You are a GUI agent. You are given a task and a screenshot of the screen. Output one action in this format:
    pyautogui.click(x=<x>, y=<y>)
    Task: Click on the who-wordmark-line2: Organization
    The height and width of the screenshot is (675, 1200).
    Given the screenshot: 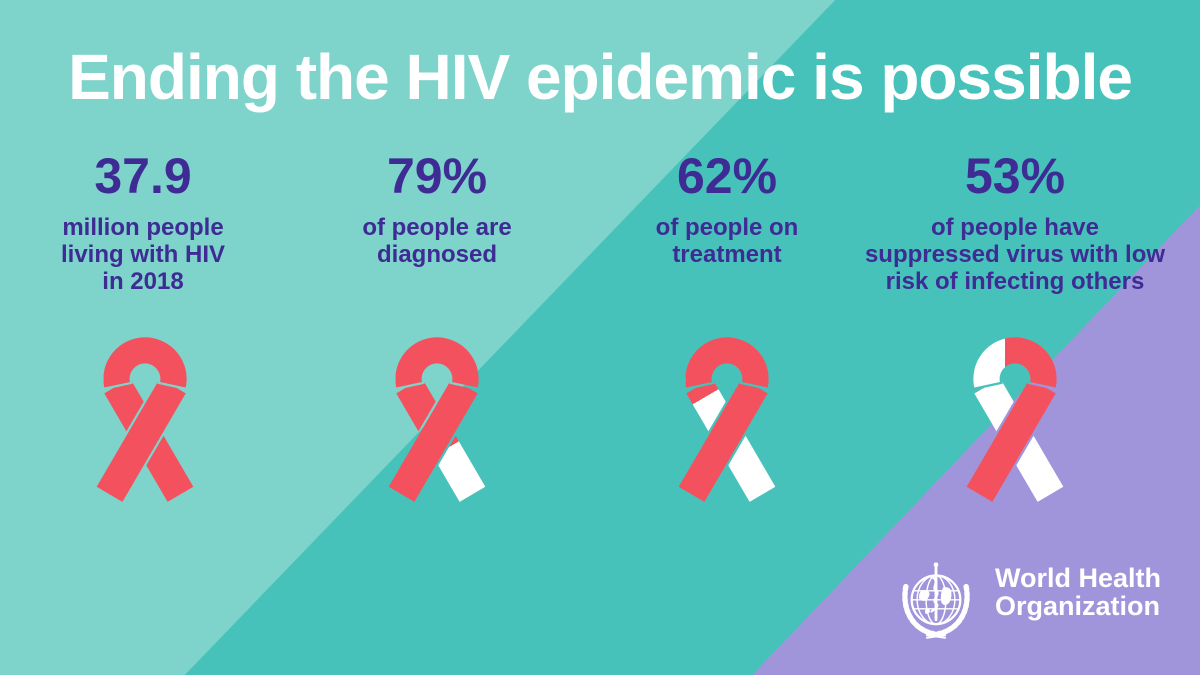 What is the action you would take?
    pyautogui.click(x=1078, y=606)
    